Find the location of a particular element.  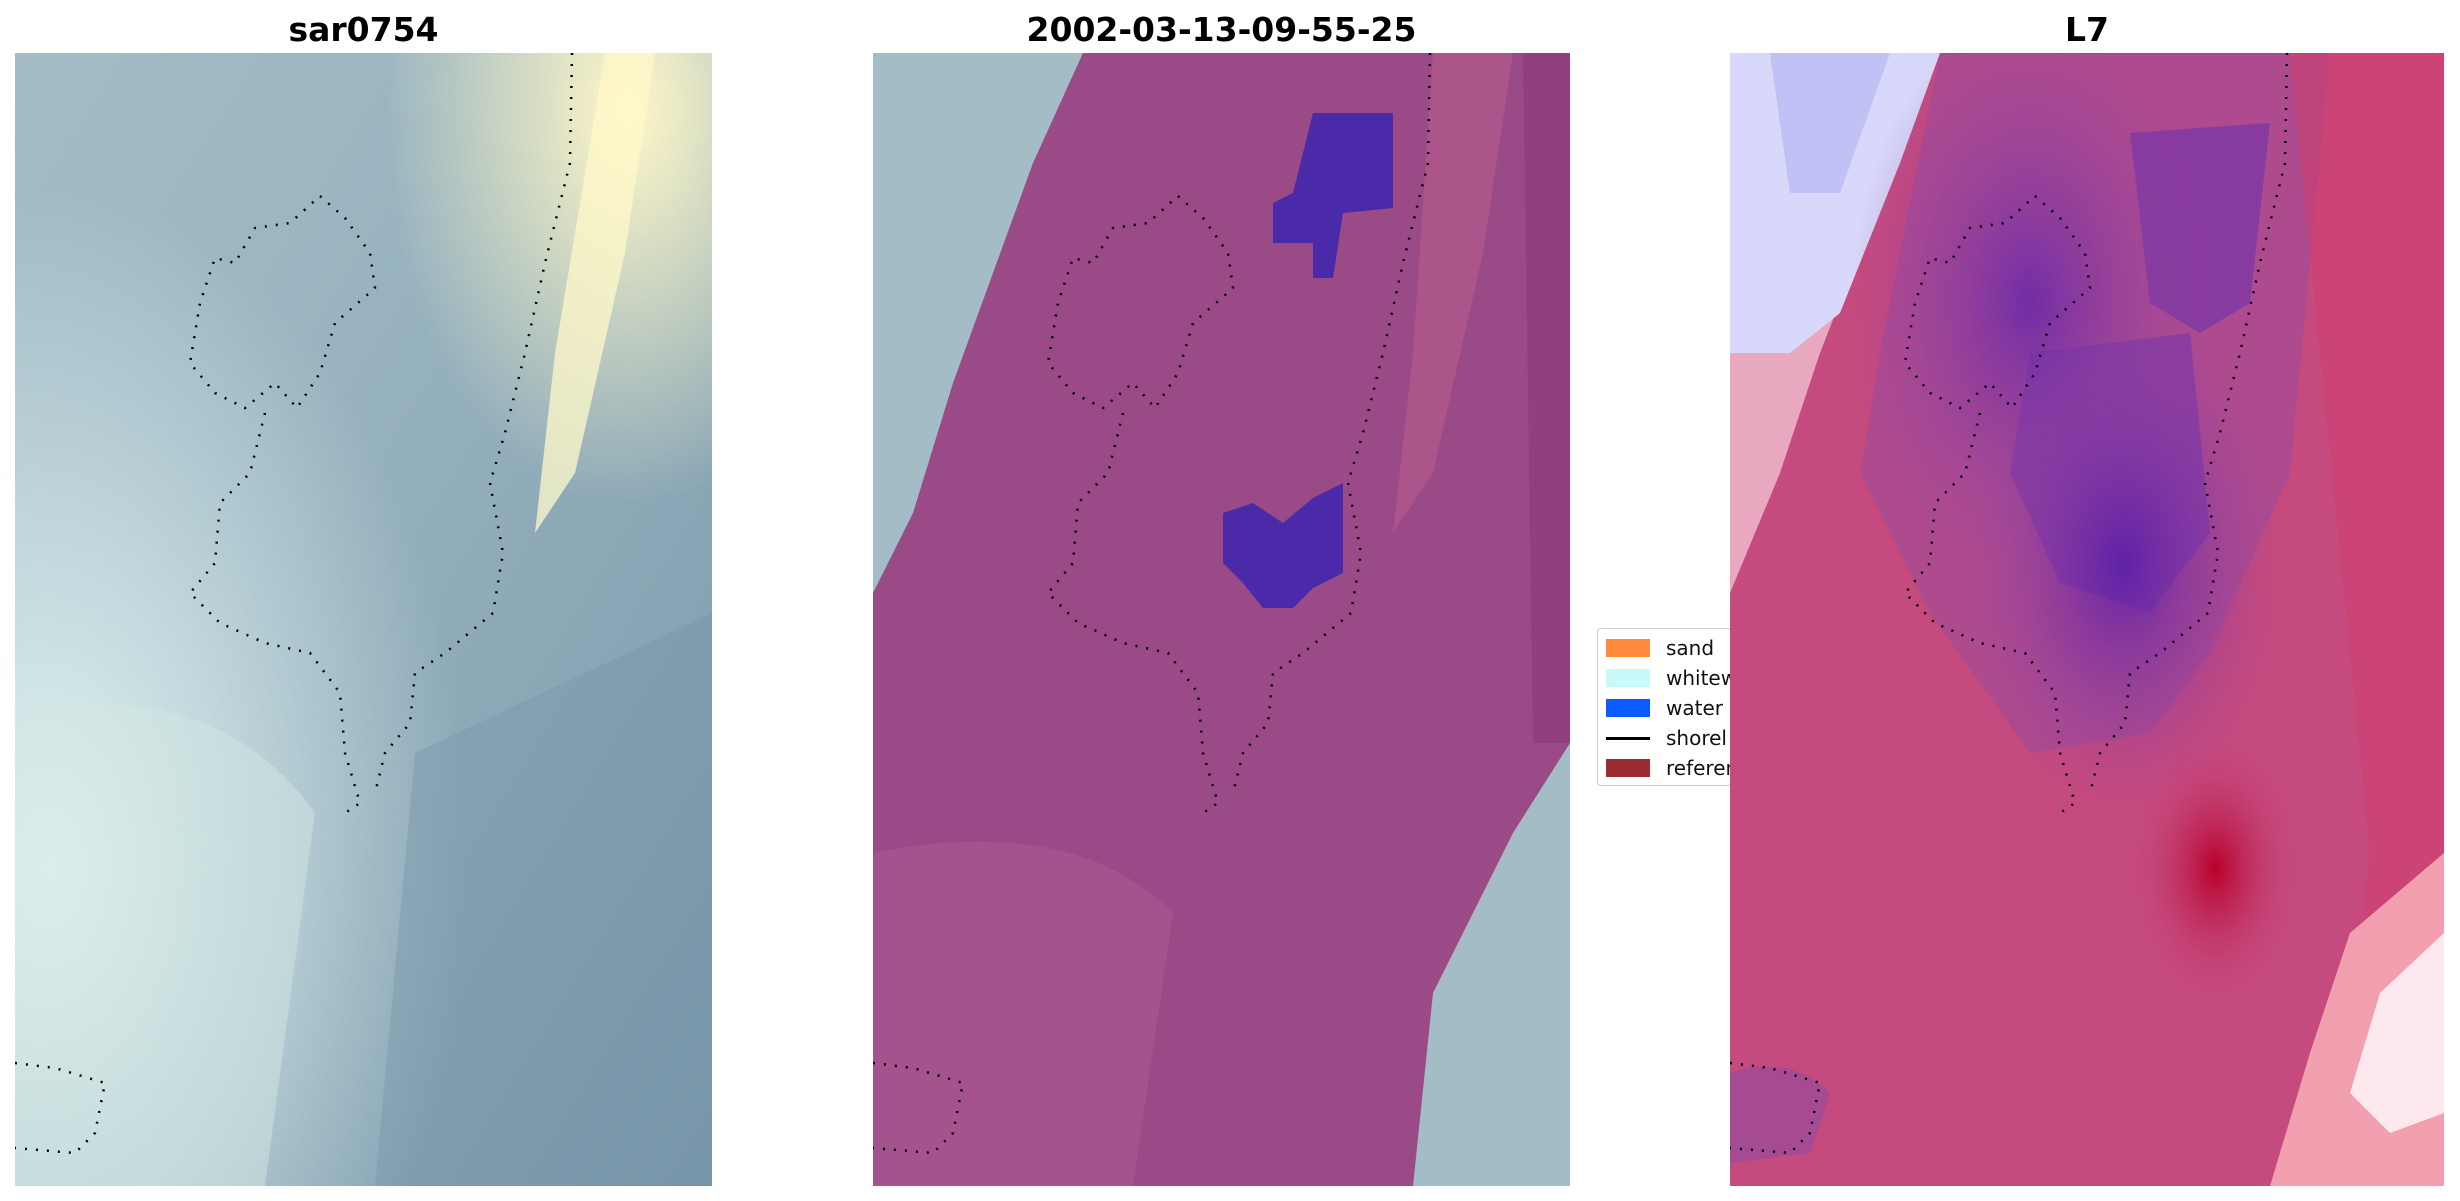

legend-item-whitewater: whitew is located at coordinates (1669, 678).